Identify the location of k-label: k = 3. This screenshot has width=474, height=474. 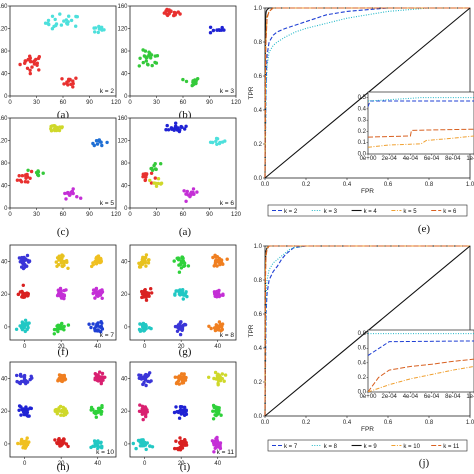
(227, 91).